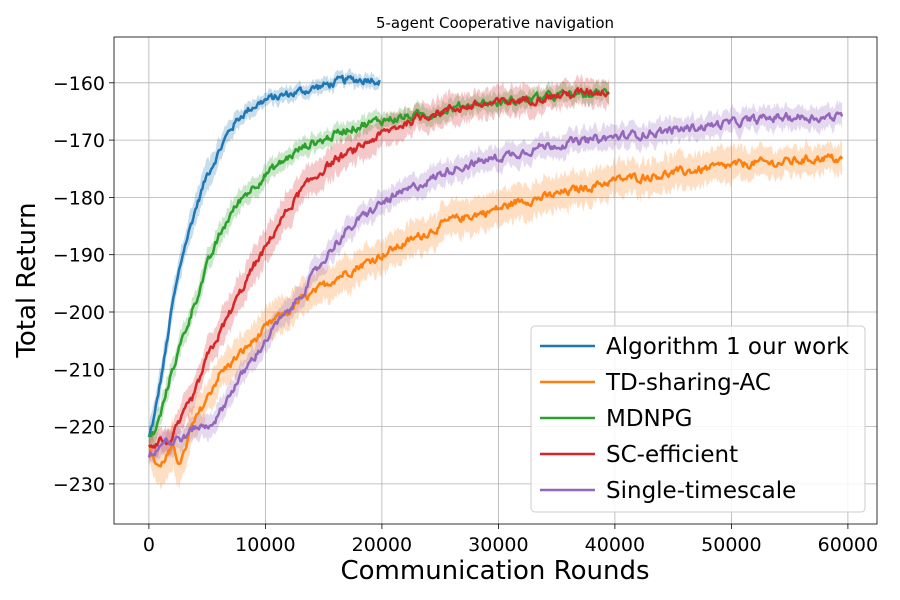 Image resolution: width=900 pixels, height=600 pixels. What do you see at coordinates (79, 256) in the screenshot?
I see `y-tick-label: −190` at bounding box center [79, 256].